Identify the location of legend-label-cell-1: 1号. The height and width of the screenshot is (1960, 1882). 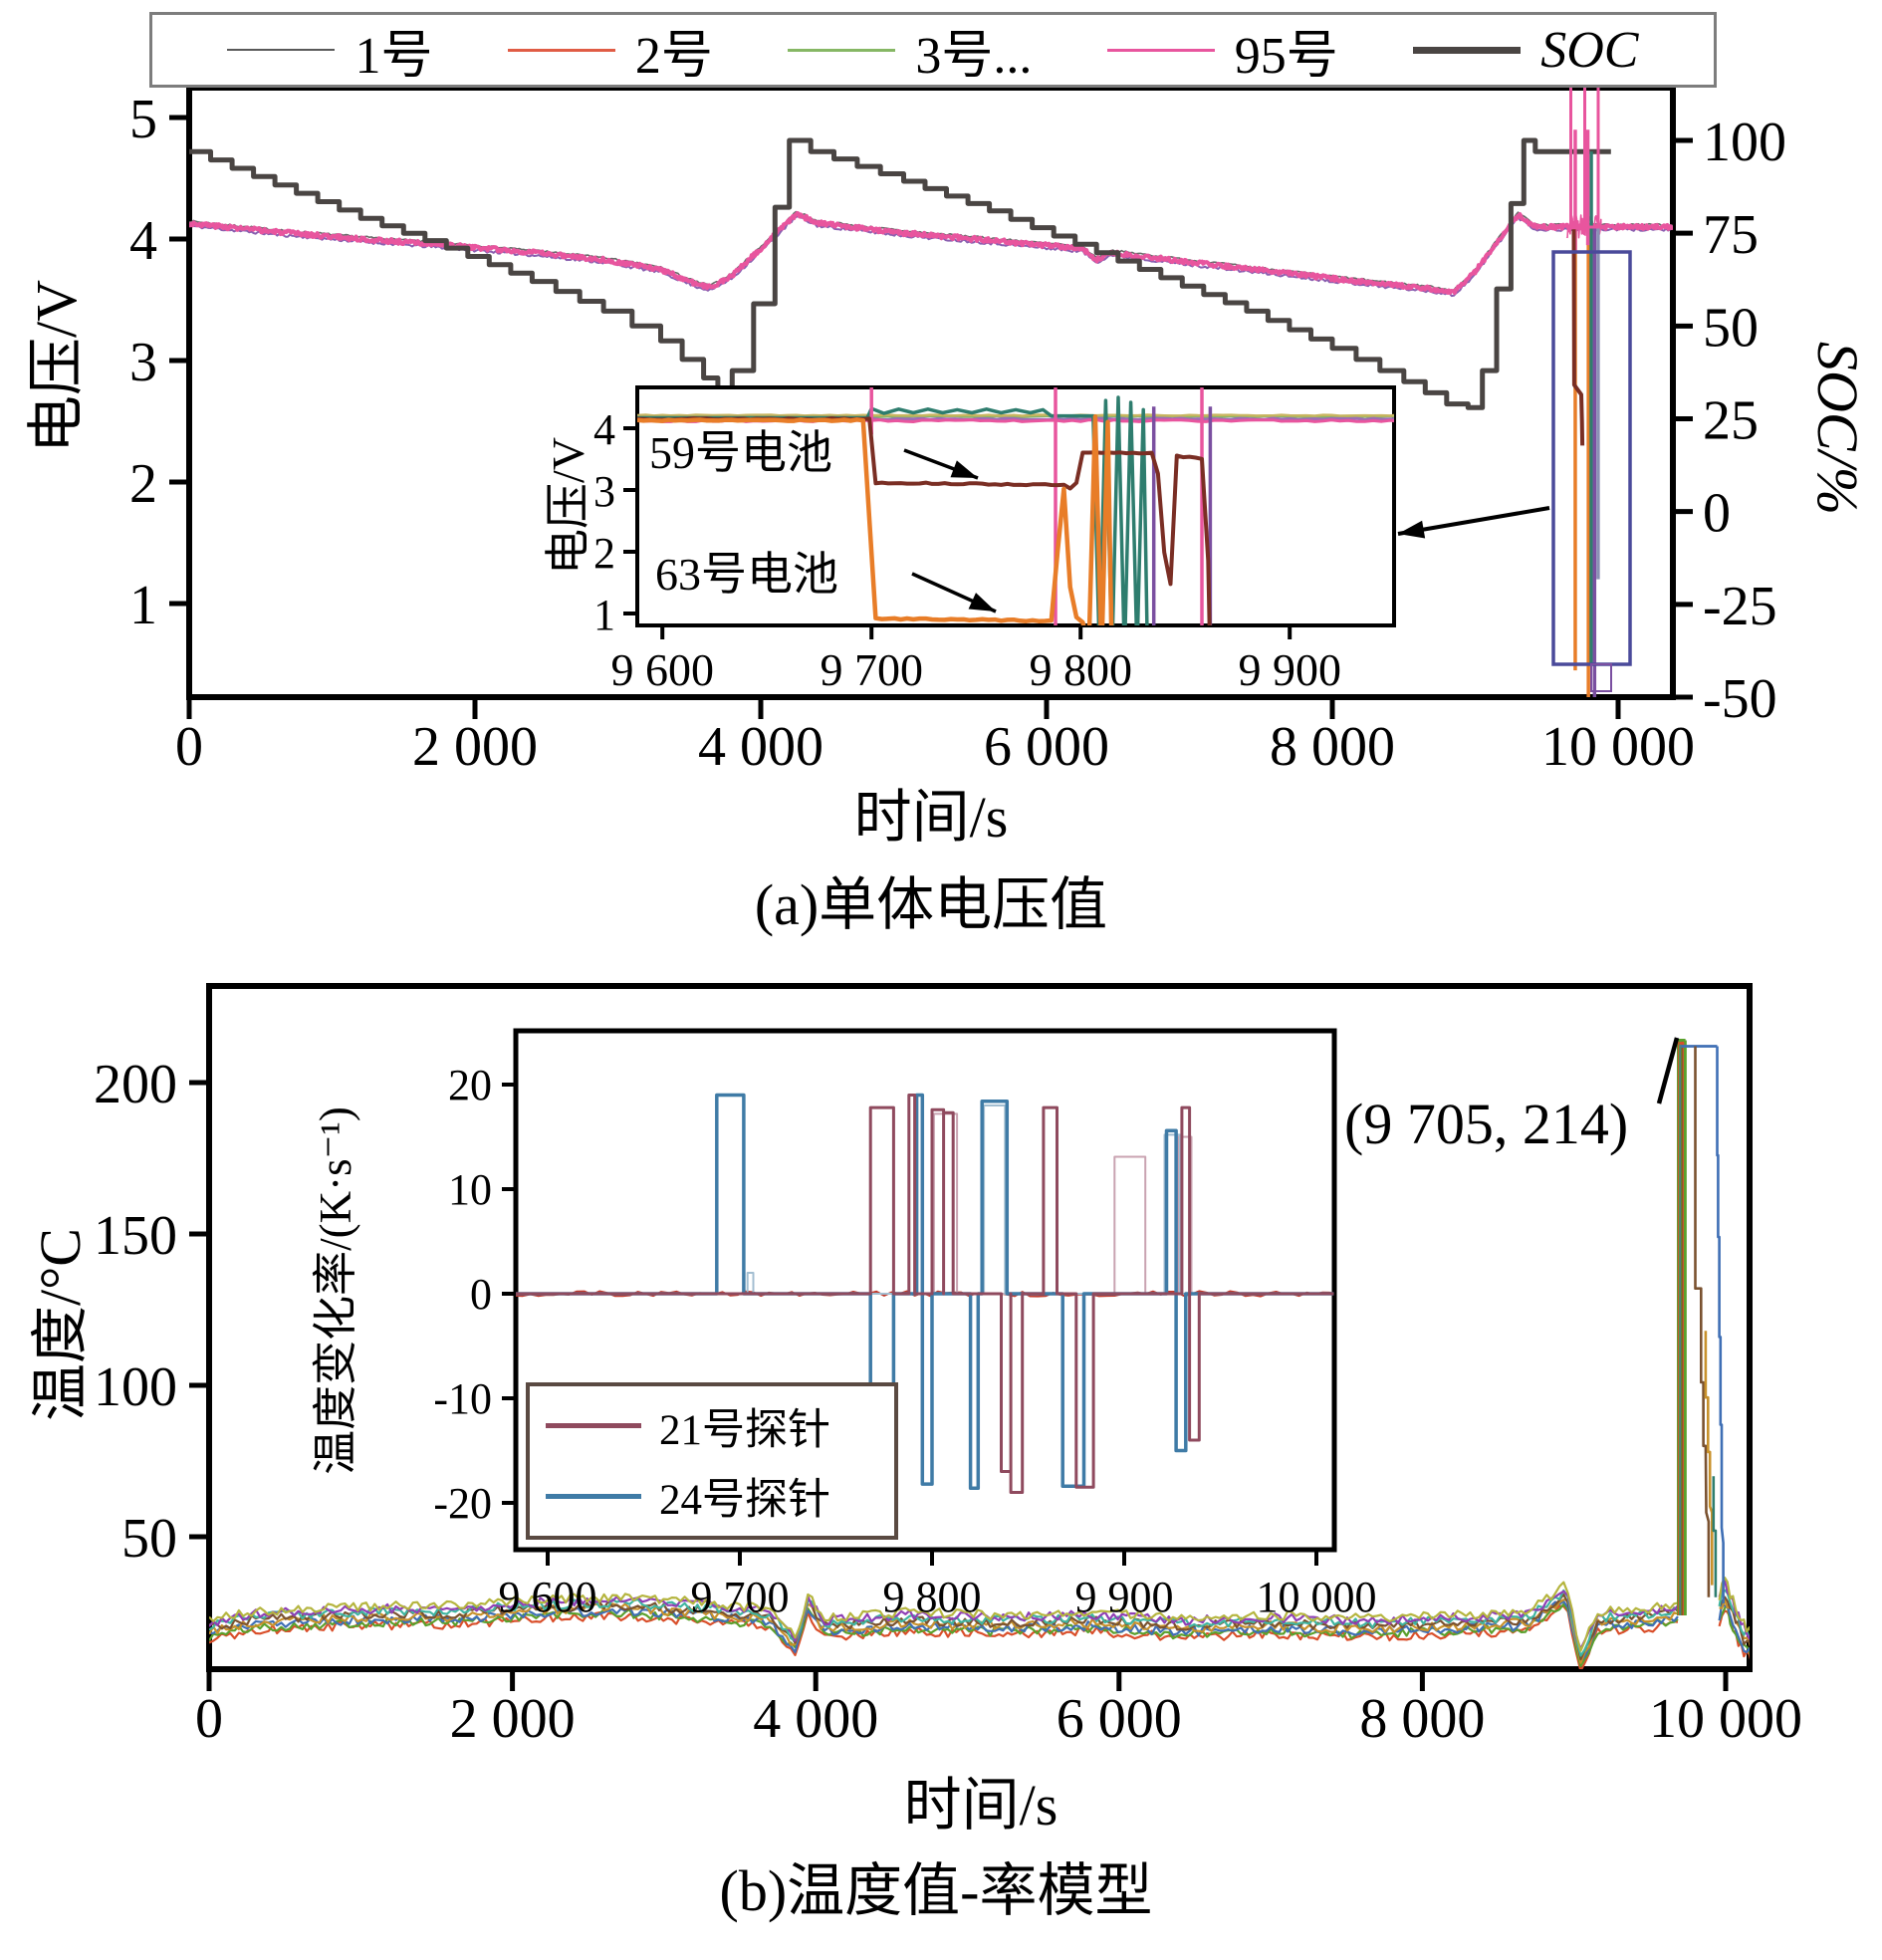
(393, 56).